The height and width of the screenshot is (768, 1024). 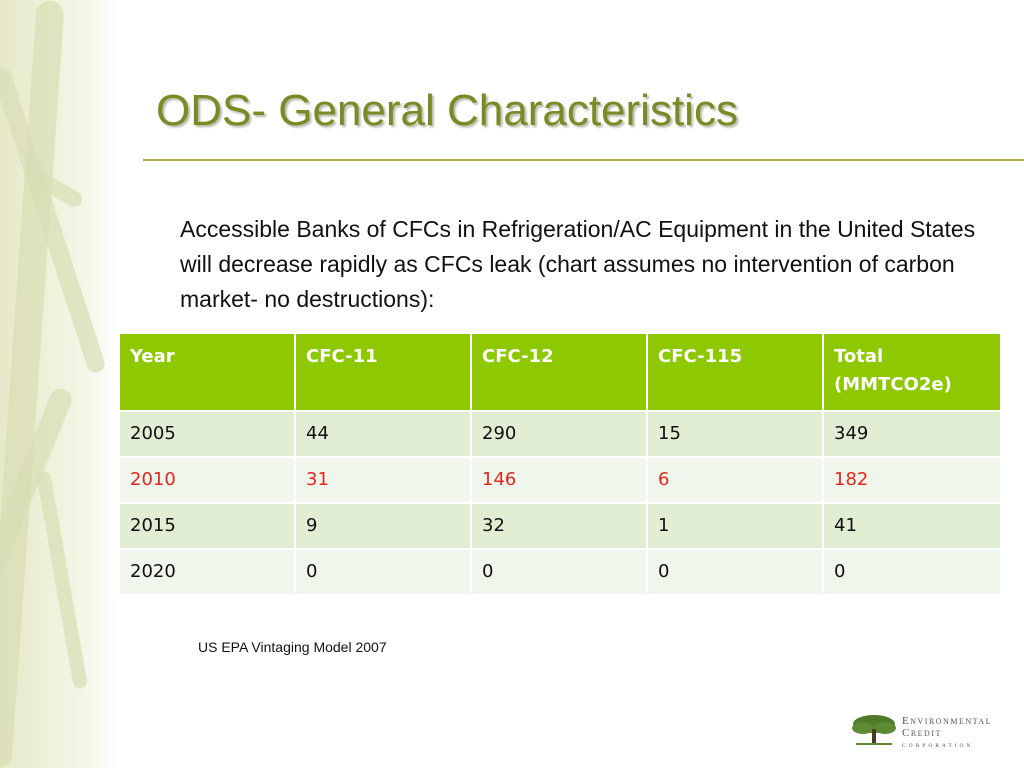 I want to click on cell-cfc-115: 1, so click(x=735, y=526).